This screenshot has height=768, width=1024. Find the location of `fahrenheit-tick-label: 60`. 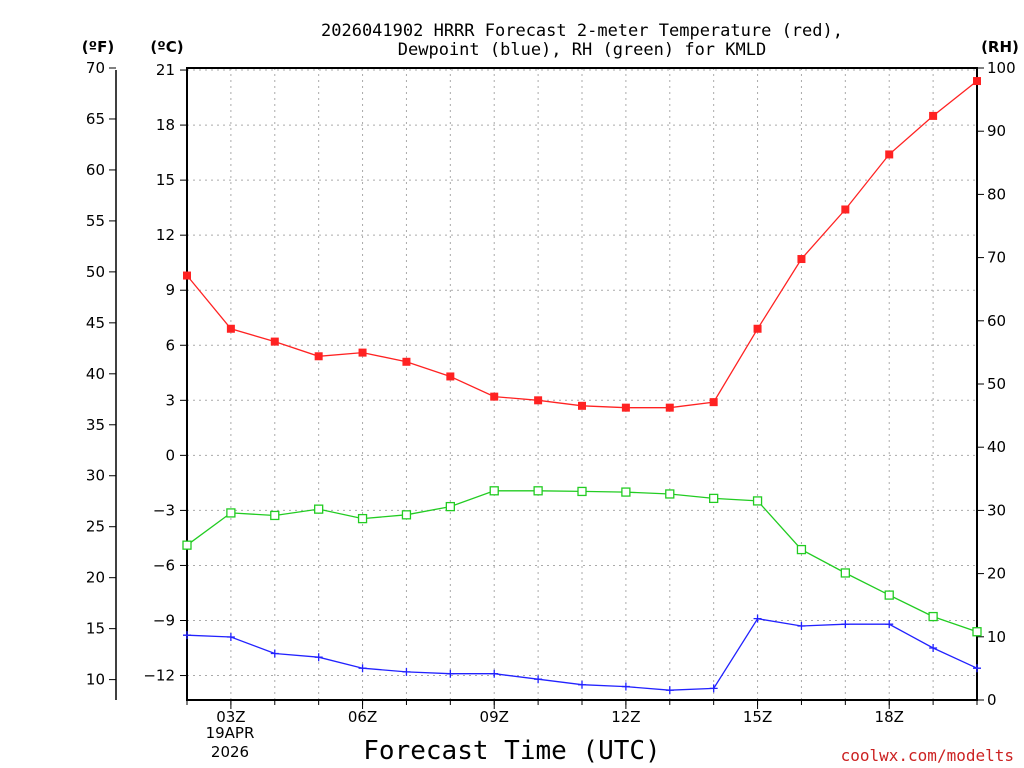

fahrenheit-tick-label: 60 is located at coordinates (95, 170).